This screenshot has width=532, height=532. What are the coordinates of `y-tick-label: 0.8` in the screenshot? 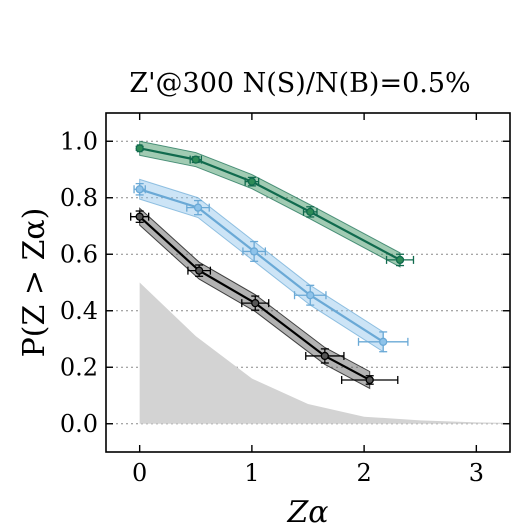 It's located at (79, 198).